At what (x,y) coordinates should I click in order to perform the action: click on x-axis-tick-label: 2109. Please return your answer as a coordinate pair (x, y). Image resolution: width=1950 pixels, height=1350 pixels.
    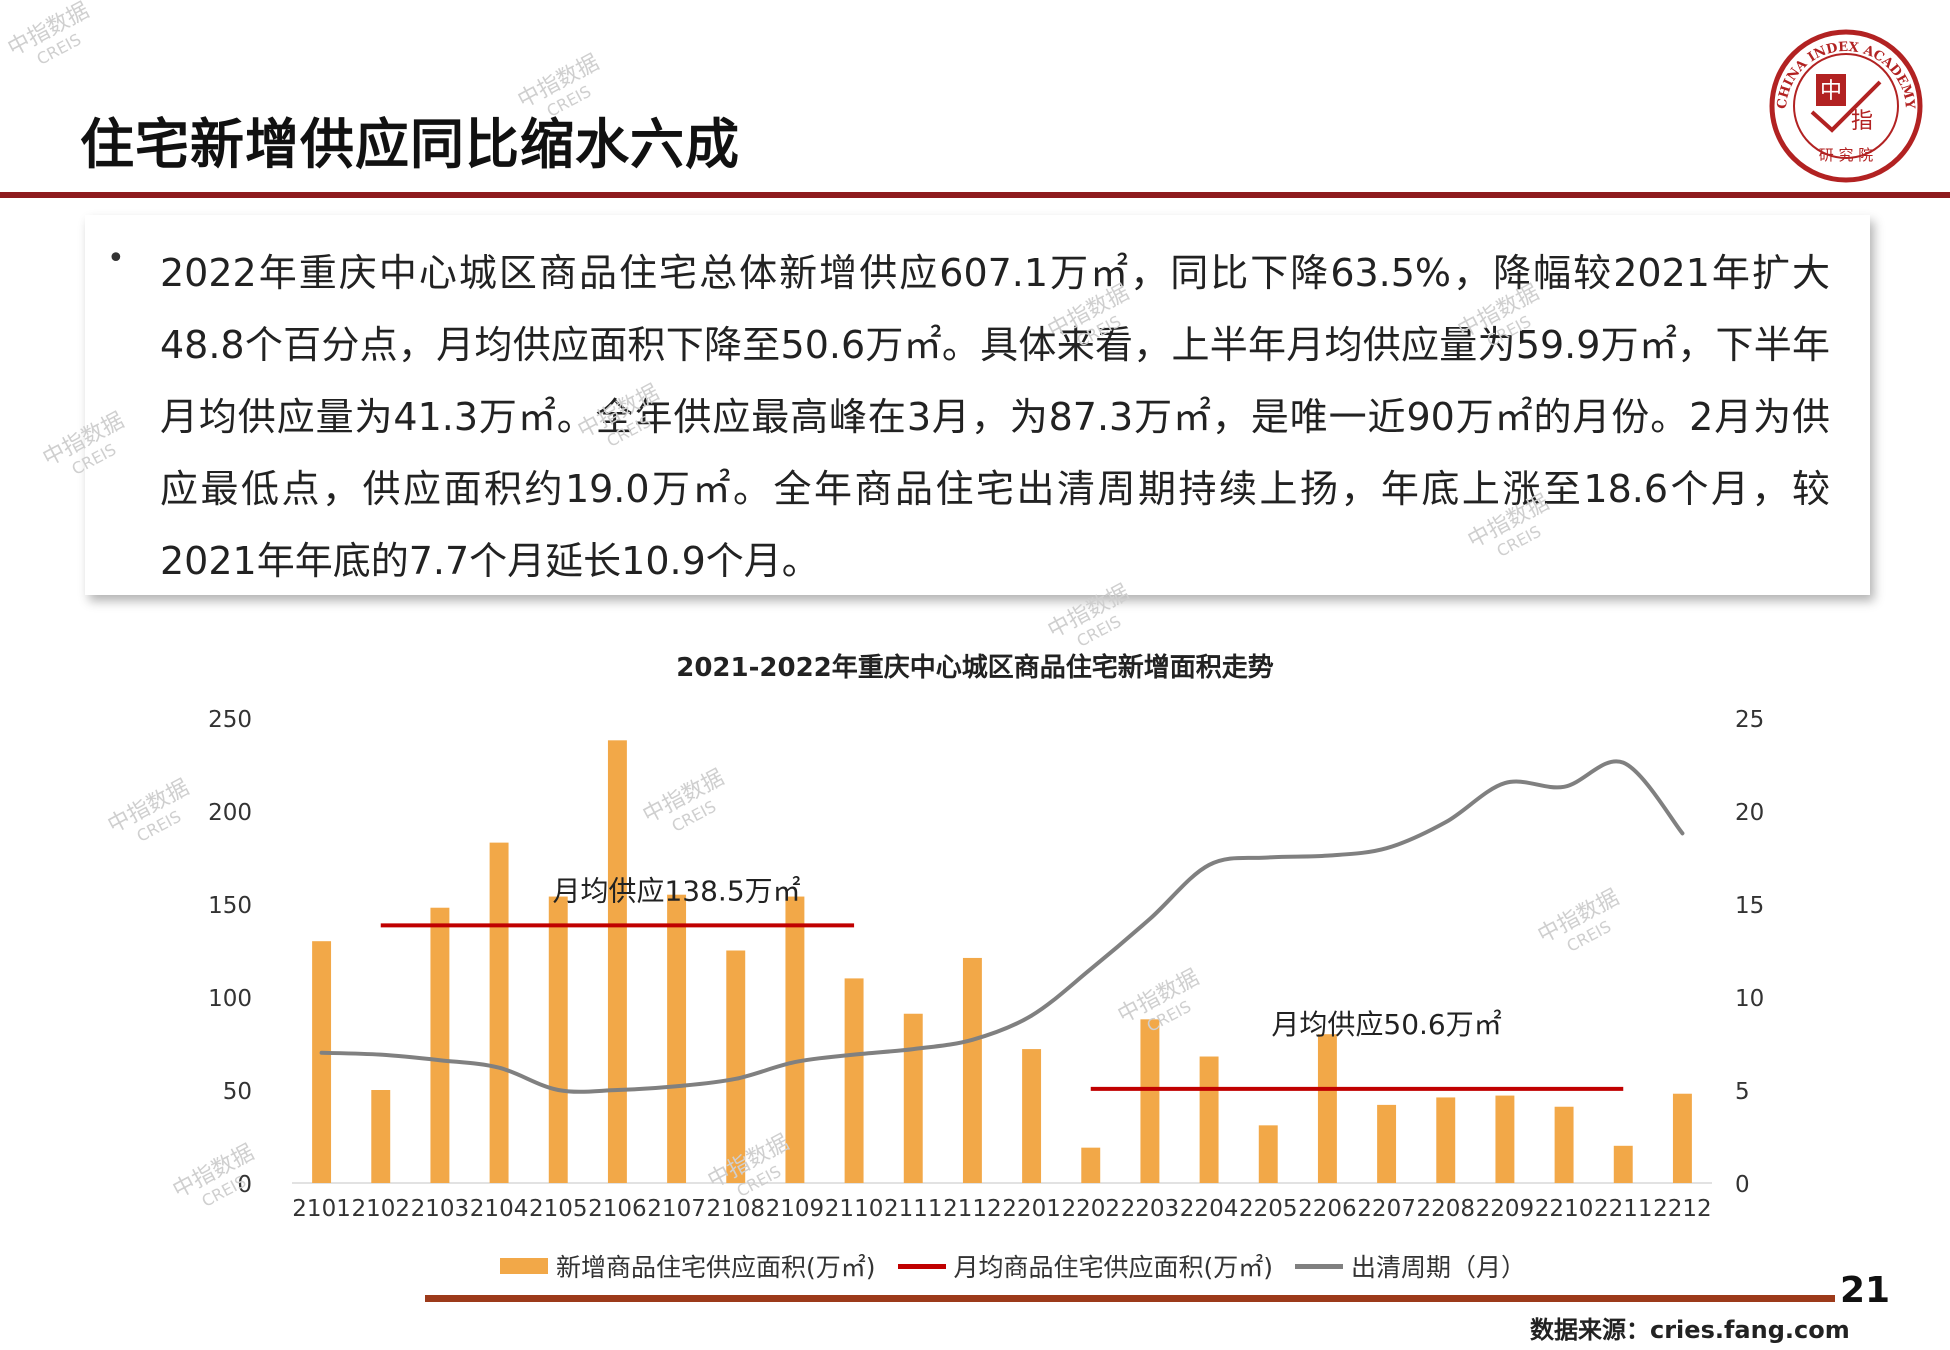
    Looking at the image, I should click on (795, 1209).